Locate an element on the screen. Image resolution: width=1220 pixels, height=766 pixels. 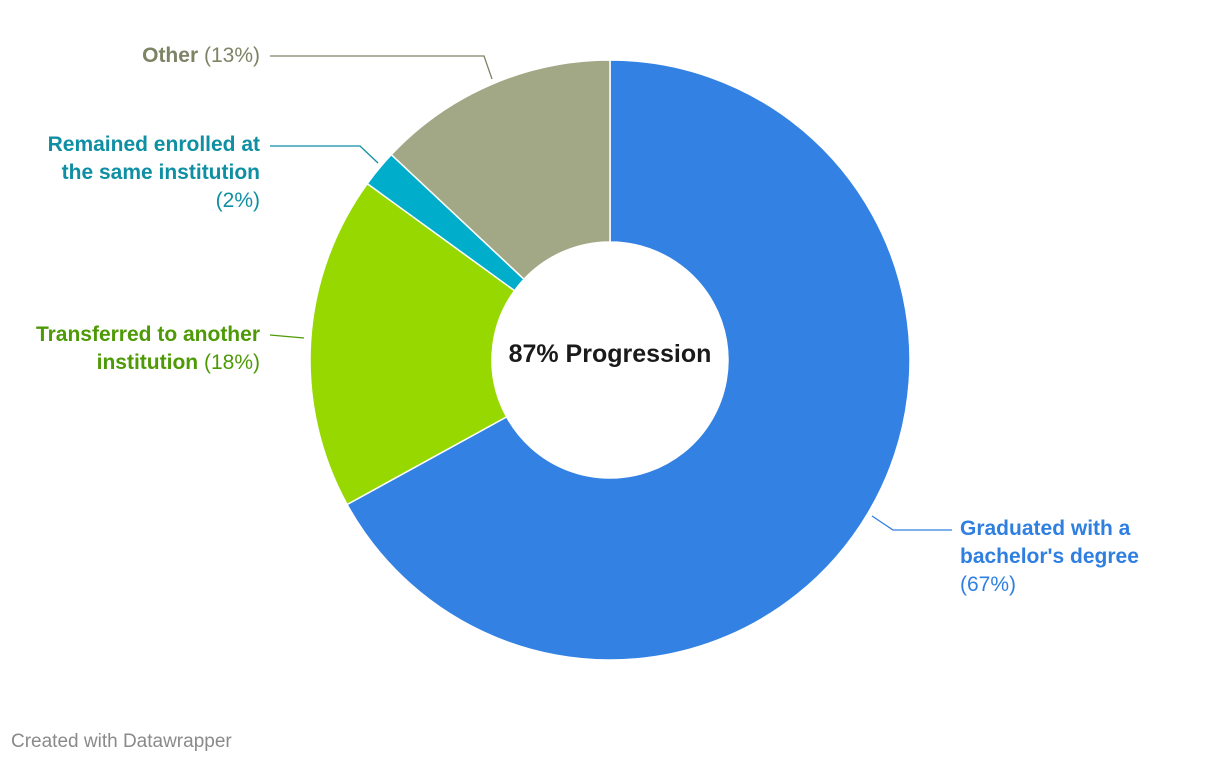
slice-transferred-to-another-institution is located at coordinates (412, 344).